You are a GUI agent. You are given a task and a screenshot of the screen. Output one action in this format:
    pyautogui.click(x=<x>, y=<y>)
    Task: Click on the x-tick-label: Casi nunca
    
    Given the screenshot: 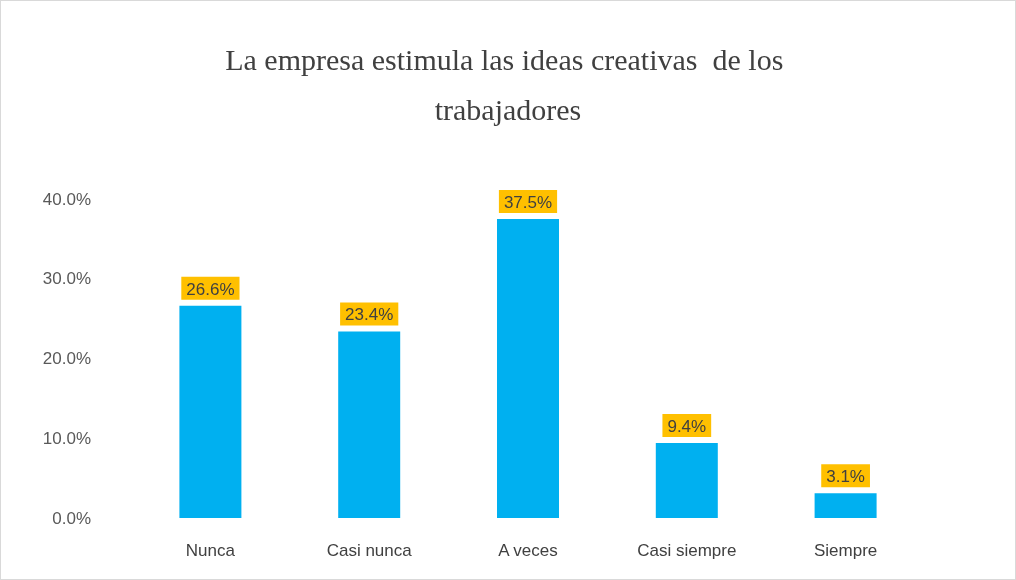 What is the action you would take?
    pyautogui.click(x=369, y=550)
    